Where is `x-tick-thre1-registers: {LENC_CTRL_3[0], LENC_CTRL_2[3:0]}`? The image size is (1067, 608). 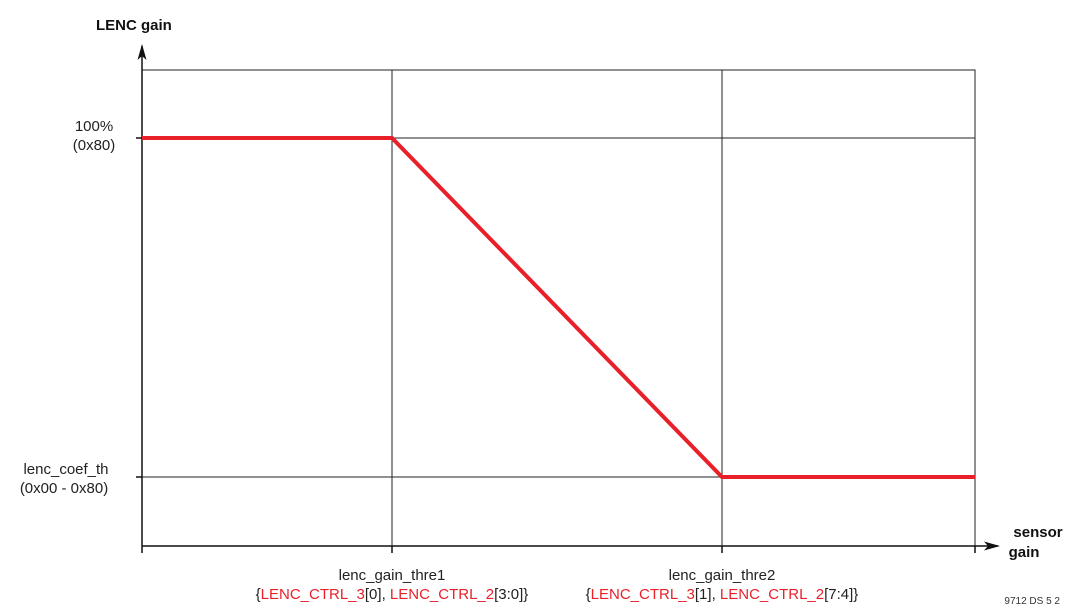 x-tick-thre1-registers: {LENC_CTRL_3[0], LENC_CTRL_2[3:0]} is located at coordinates (392, 594).